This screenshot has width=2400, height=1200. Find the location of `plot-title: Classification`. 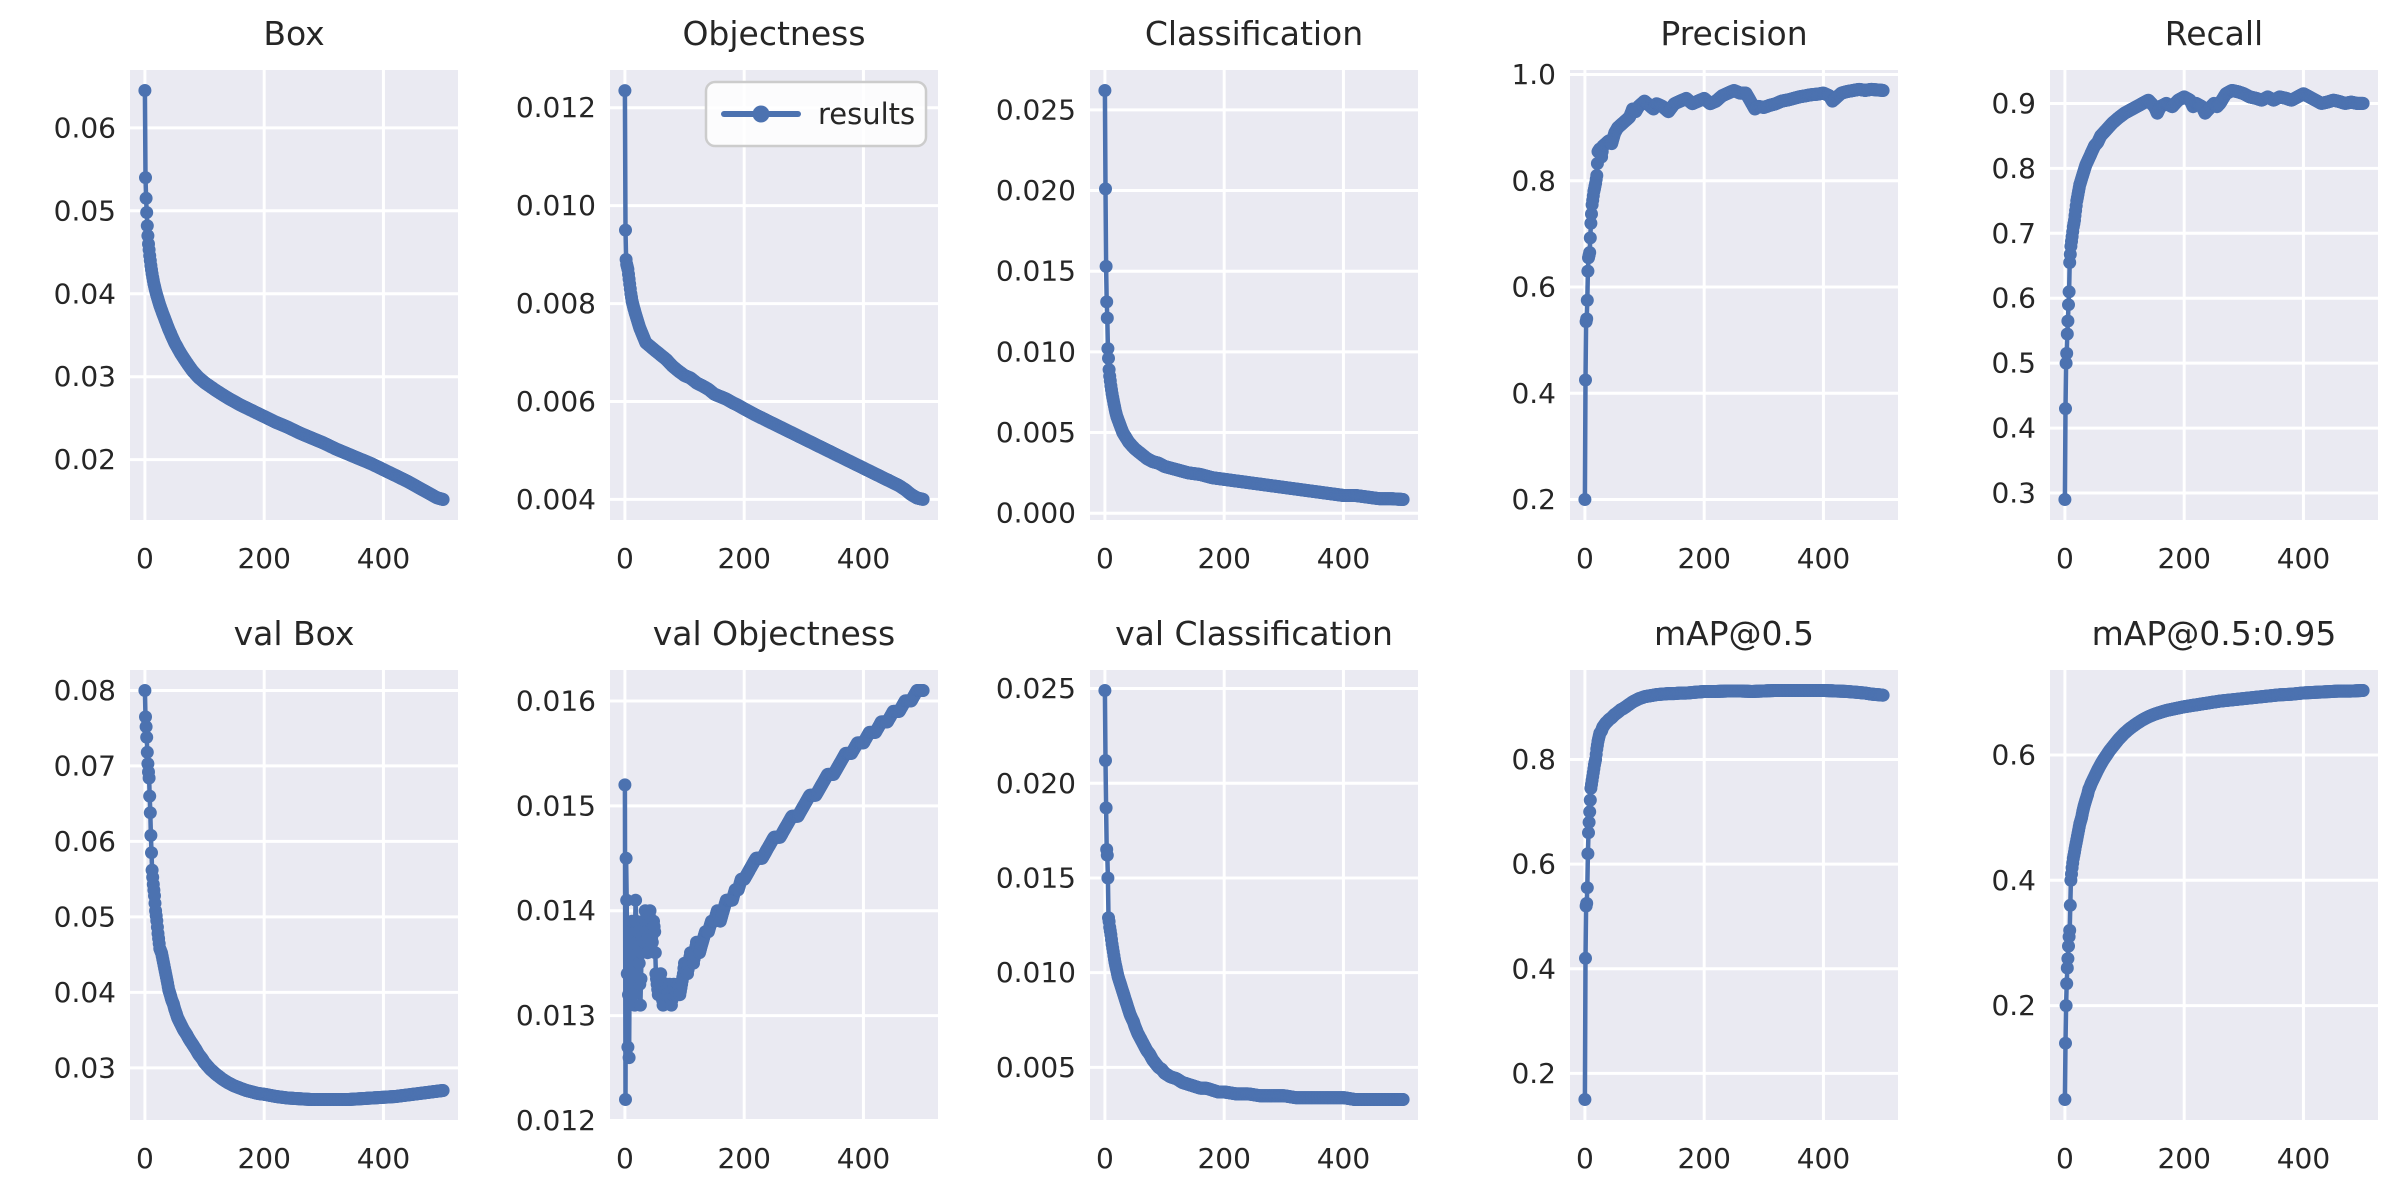

plot-title: Classification is located at coordinates (1254, 33).